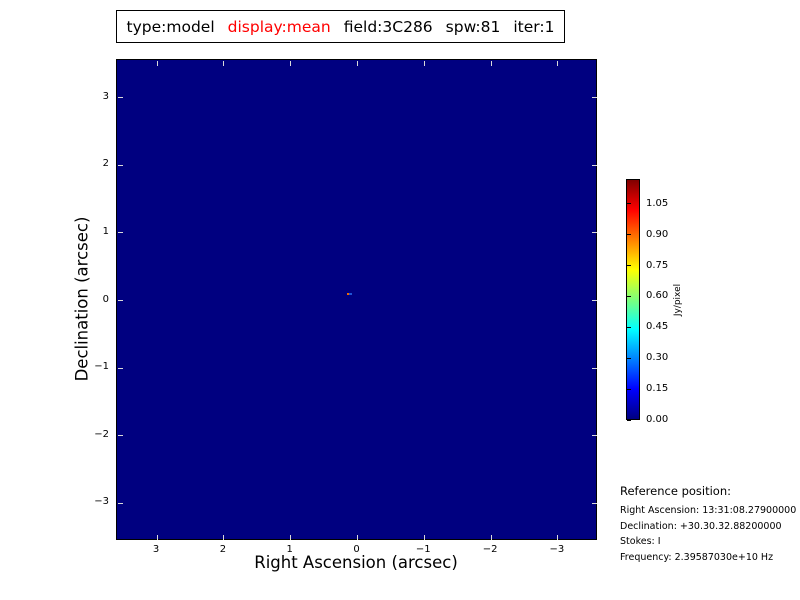  I want to click on colorbar-tick-label-7: 1.05, so click(657, 203).